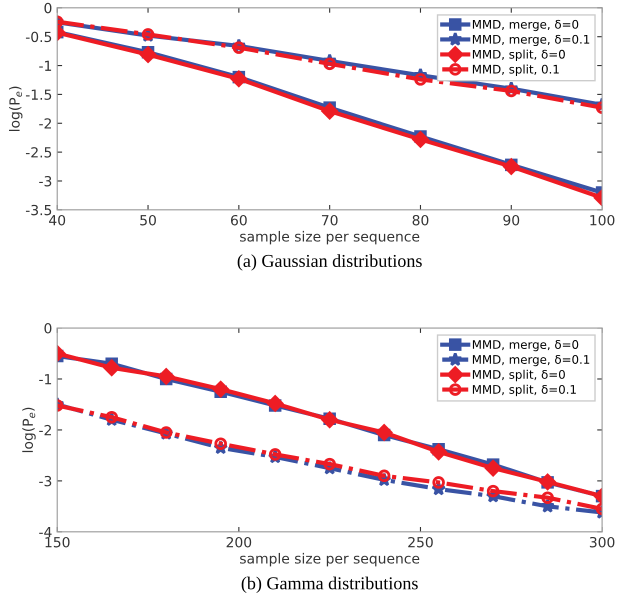  What do you see at coordinates (39, 37) in the screenshot?
I see `y-tick-label: -0.5` at bounding box center [39, 37].